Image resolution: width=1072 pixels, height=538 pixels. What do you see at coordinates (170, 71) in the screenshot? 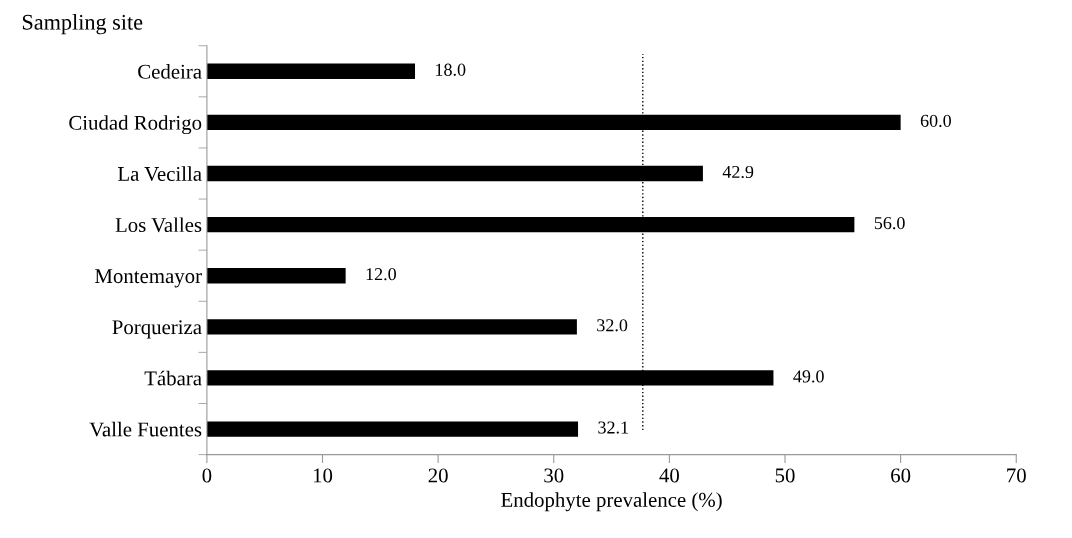
I see `y-tick-label: Cedeira` at bounding box center [170, 71].